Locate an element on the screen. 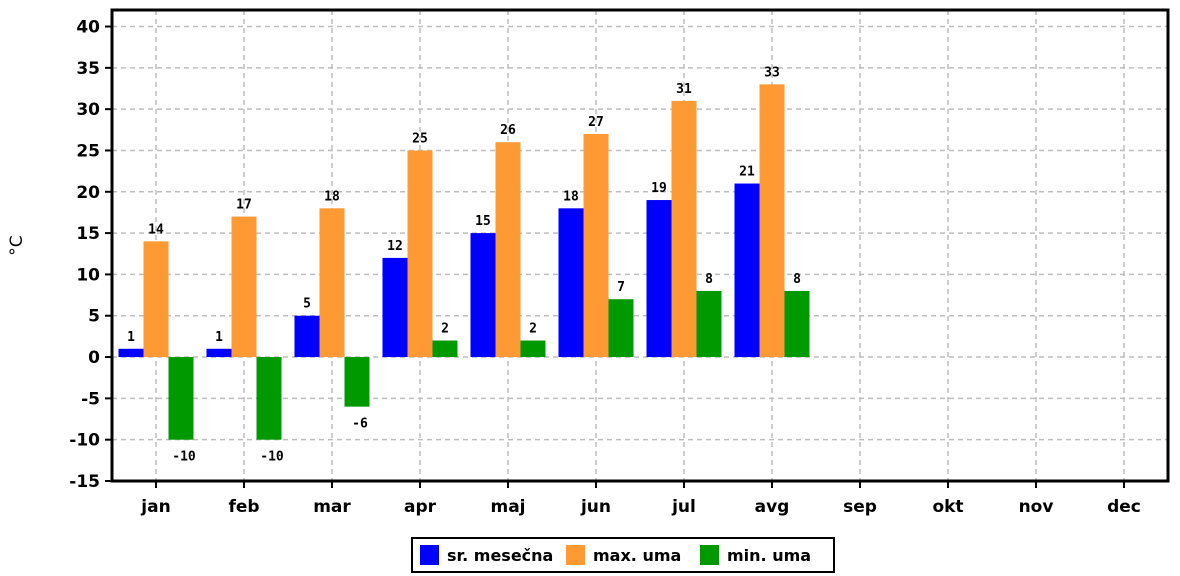 The image size is (1180, 576). x-tick-label-dec: dec is located at coordinates (1124, 507).